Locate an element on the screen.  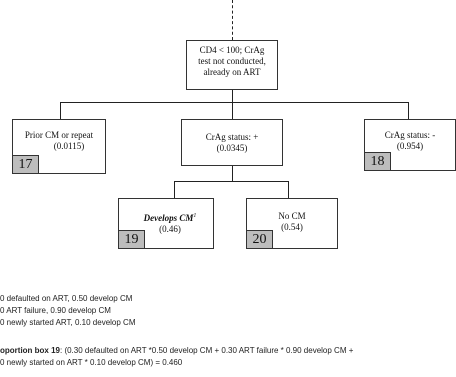
no-cm-prob: (0.54) is located at coordinates (292, 227).